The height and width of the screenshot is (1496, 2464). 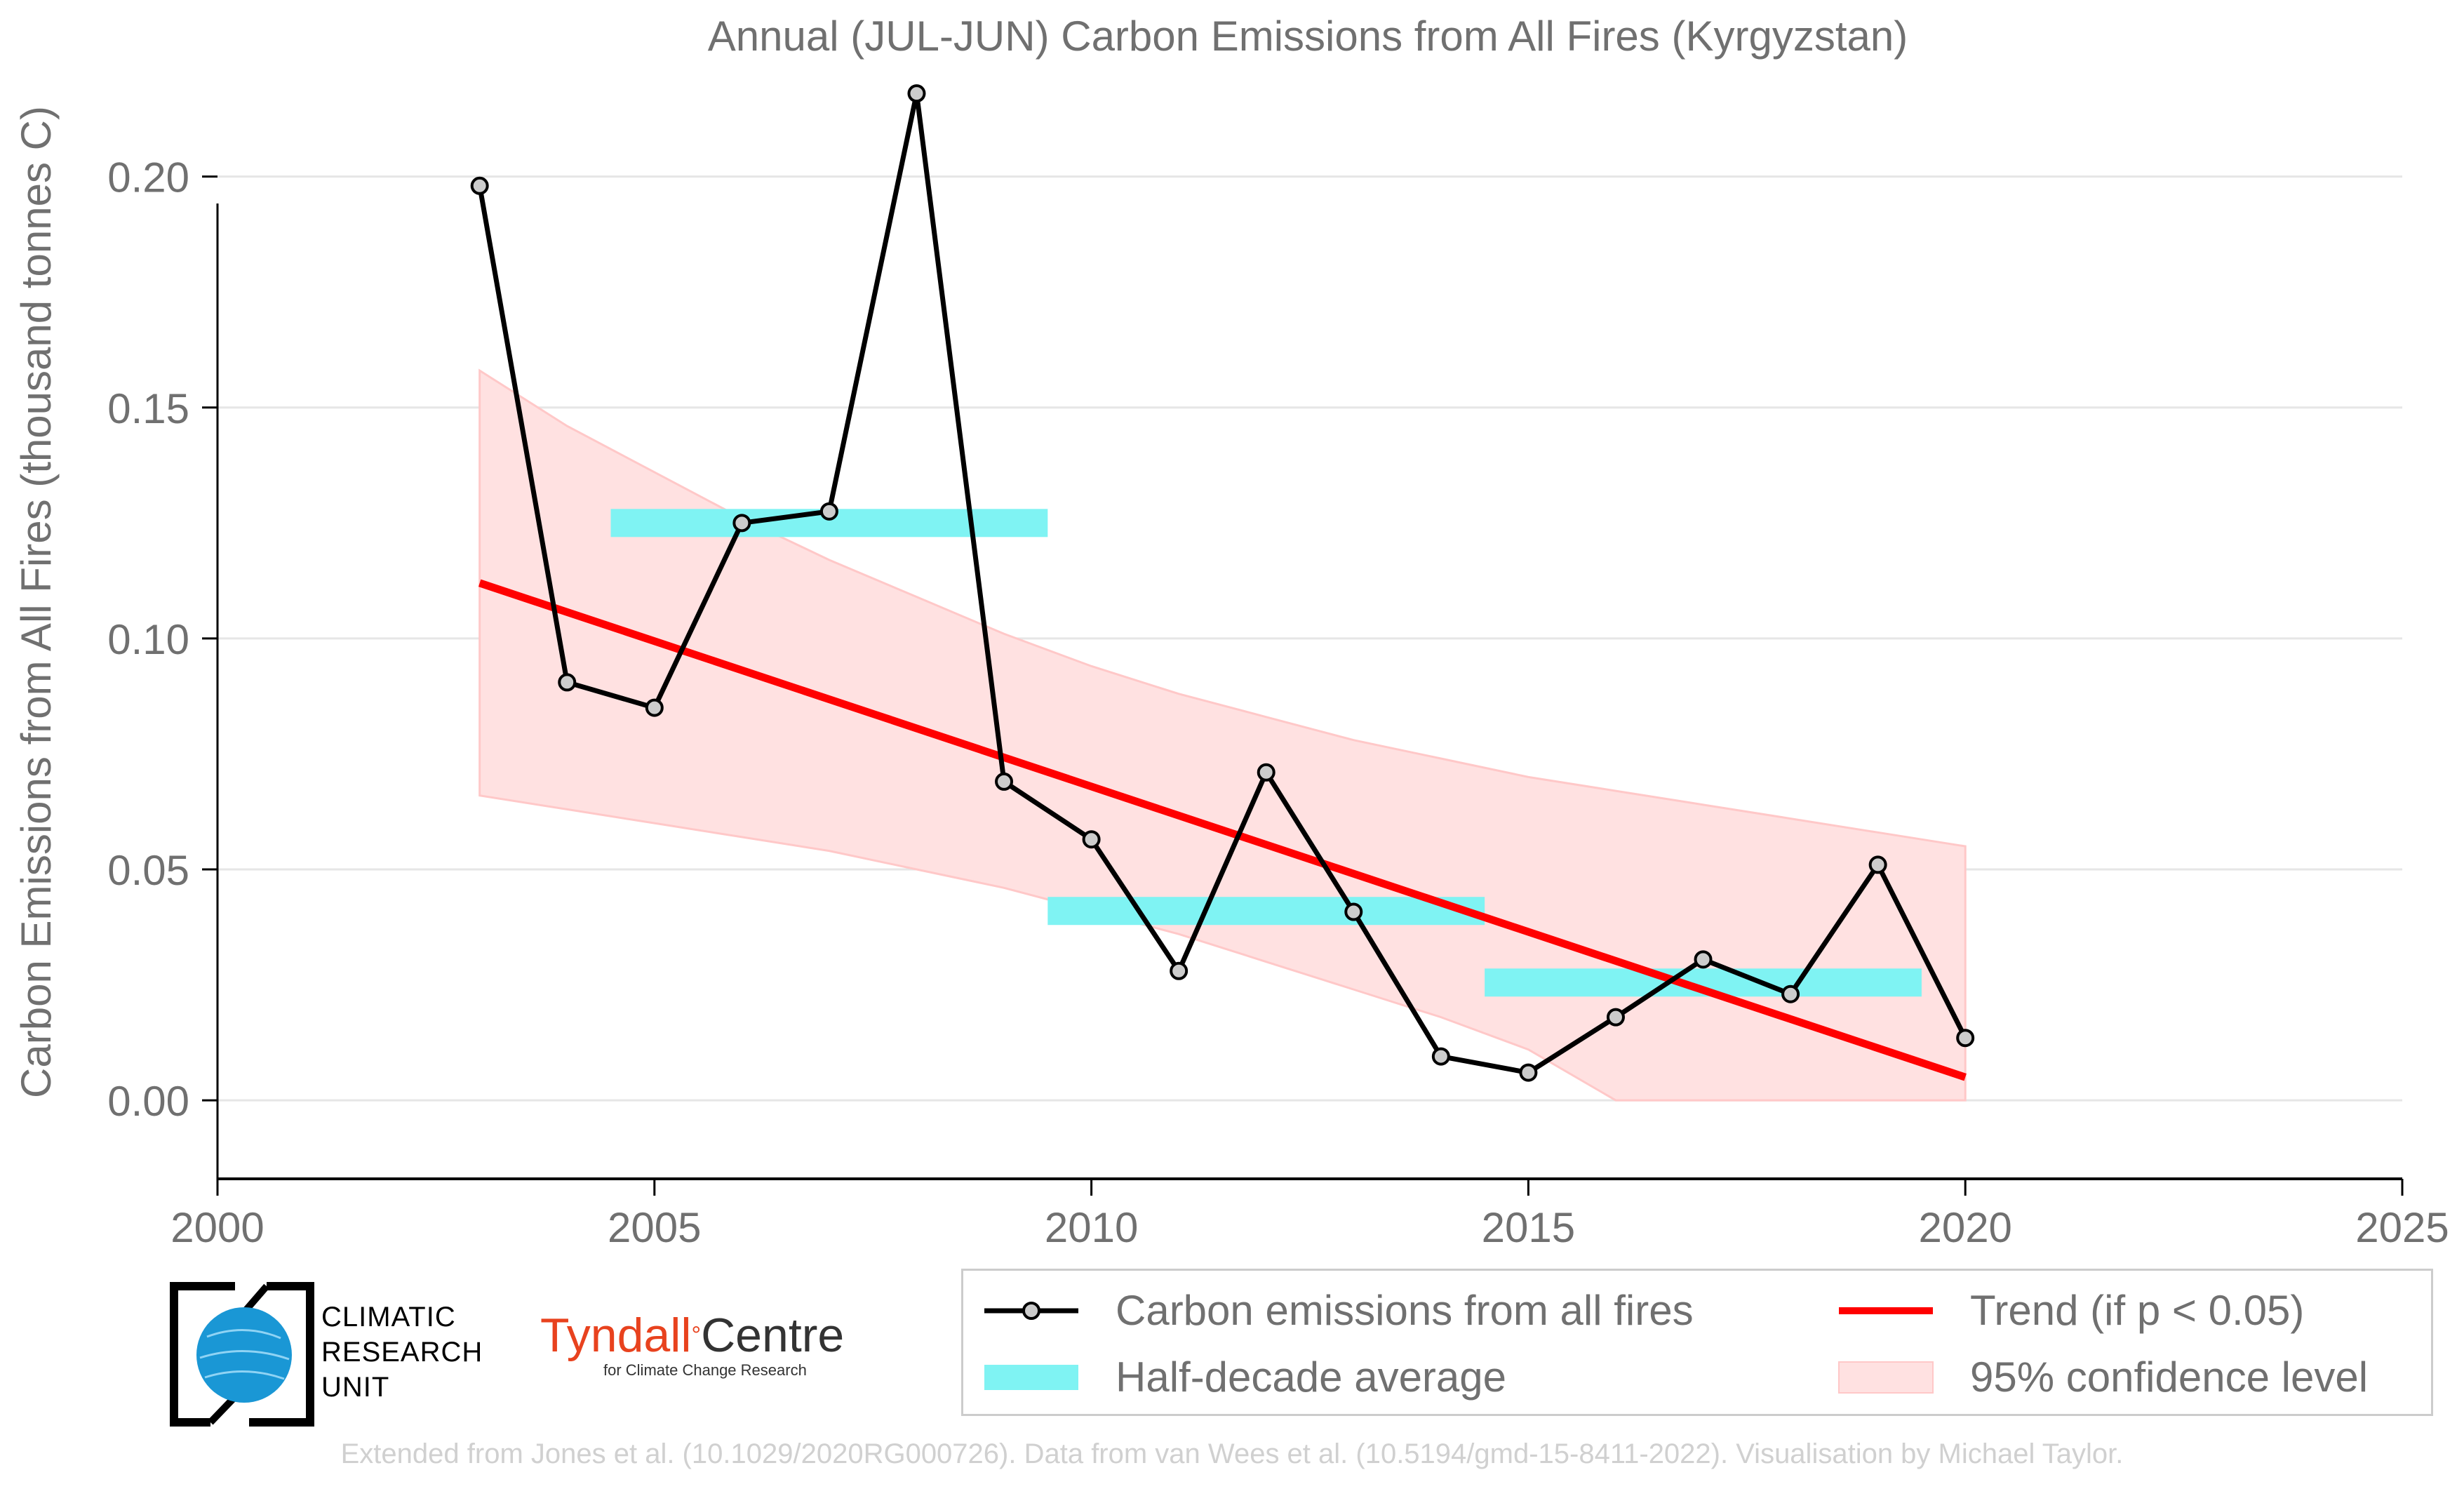 I want to click on legend-label-average: Half-decade average, so click(x=1311, y=1377).